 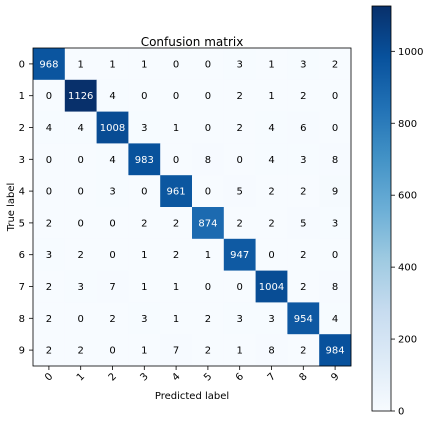 What do you see at coordinates (240, 192) in the screenshot?
I see `cell-value-label: 5` at bounding box center [240, 192].